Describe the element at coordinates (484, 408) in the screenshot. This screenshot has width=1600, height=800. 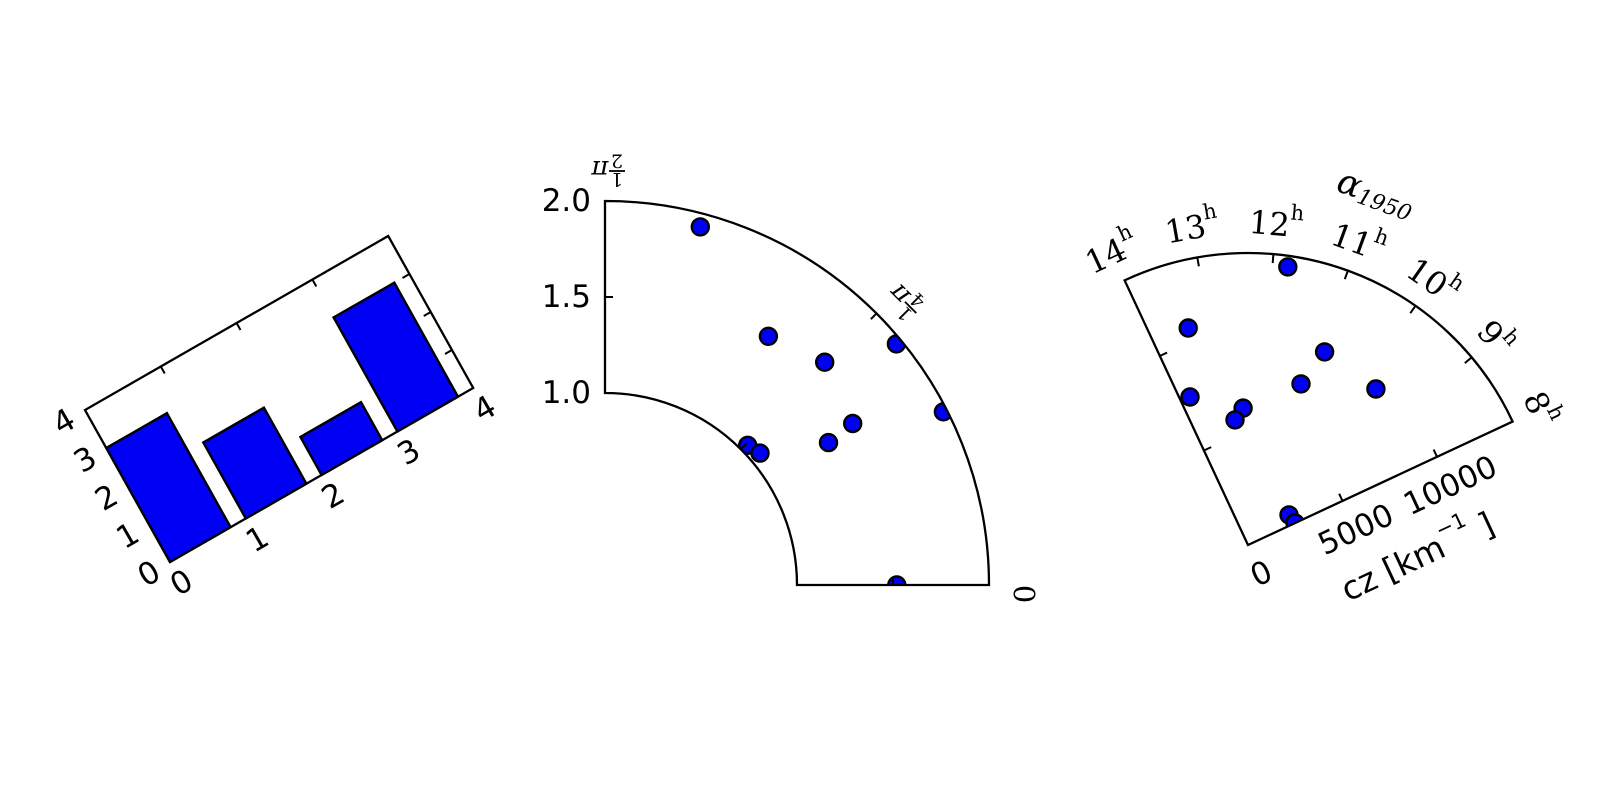
I see `x-tick-label: 4` at that location.